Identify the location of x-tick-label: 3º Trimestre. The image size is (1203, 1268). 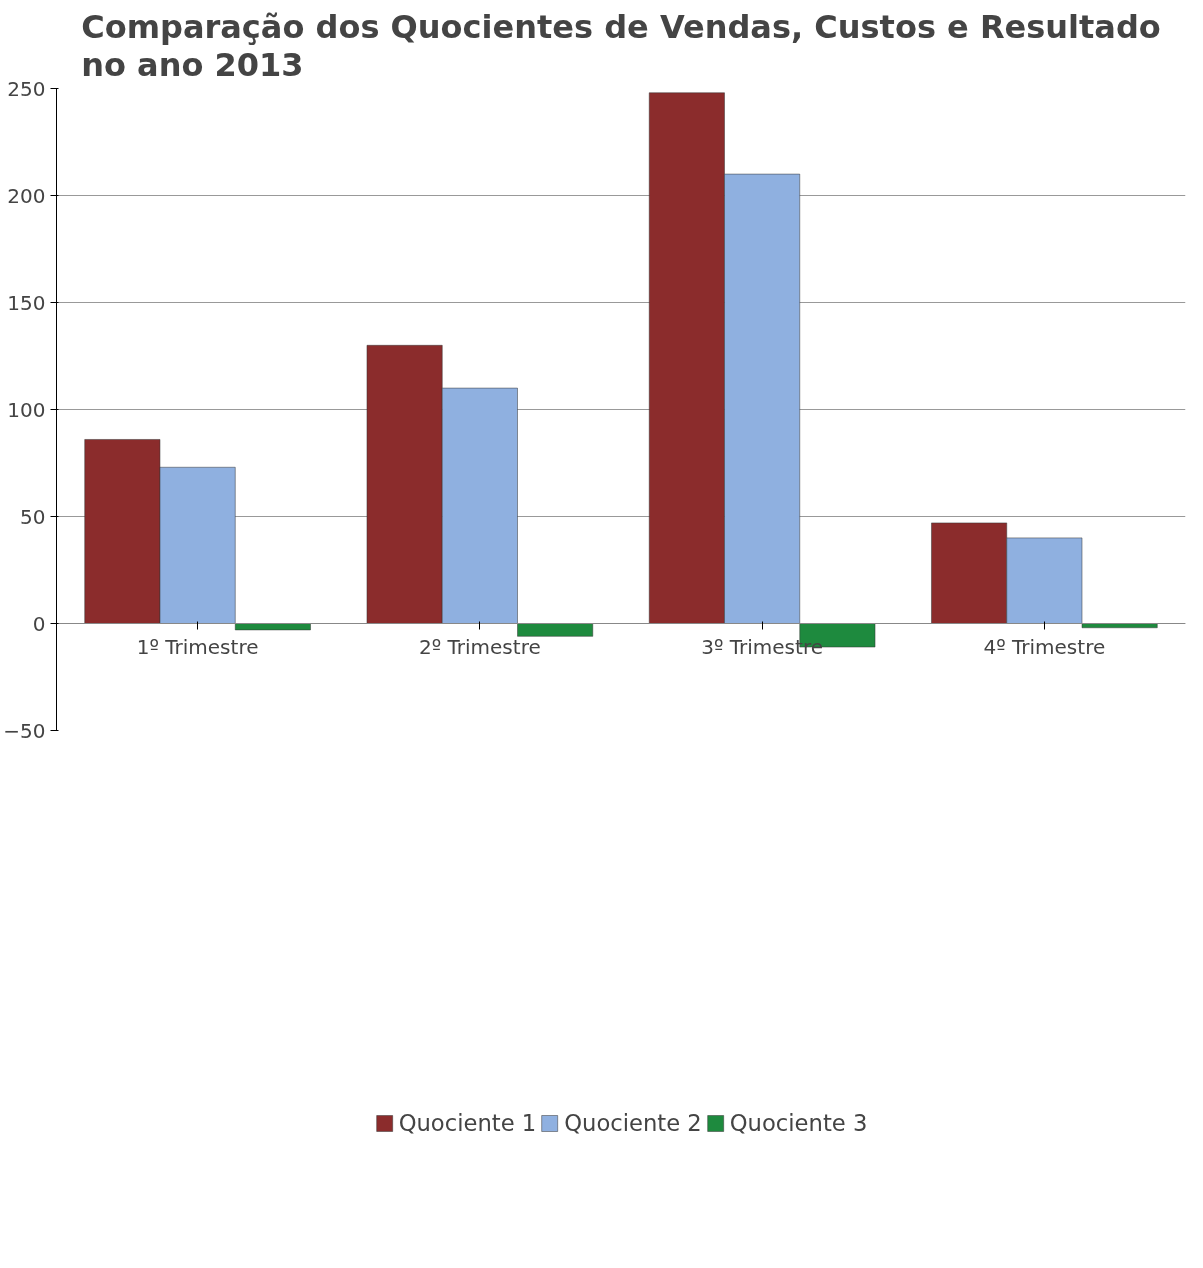
(762, 646).